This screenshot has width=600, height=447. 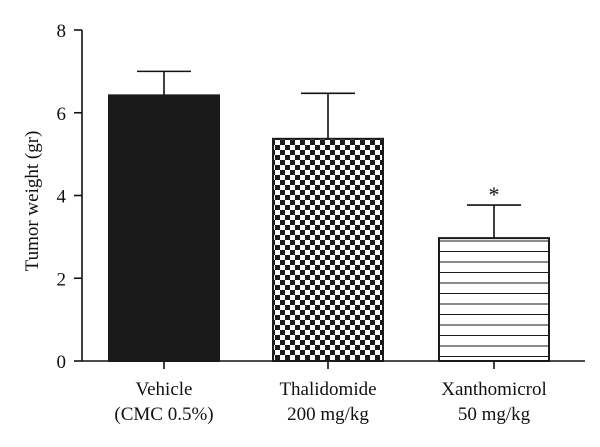 I want to click on x-category-label: Xanthomicrol, so click(x=494, y=389).